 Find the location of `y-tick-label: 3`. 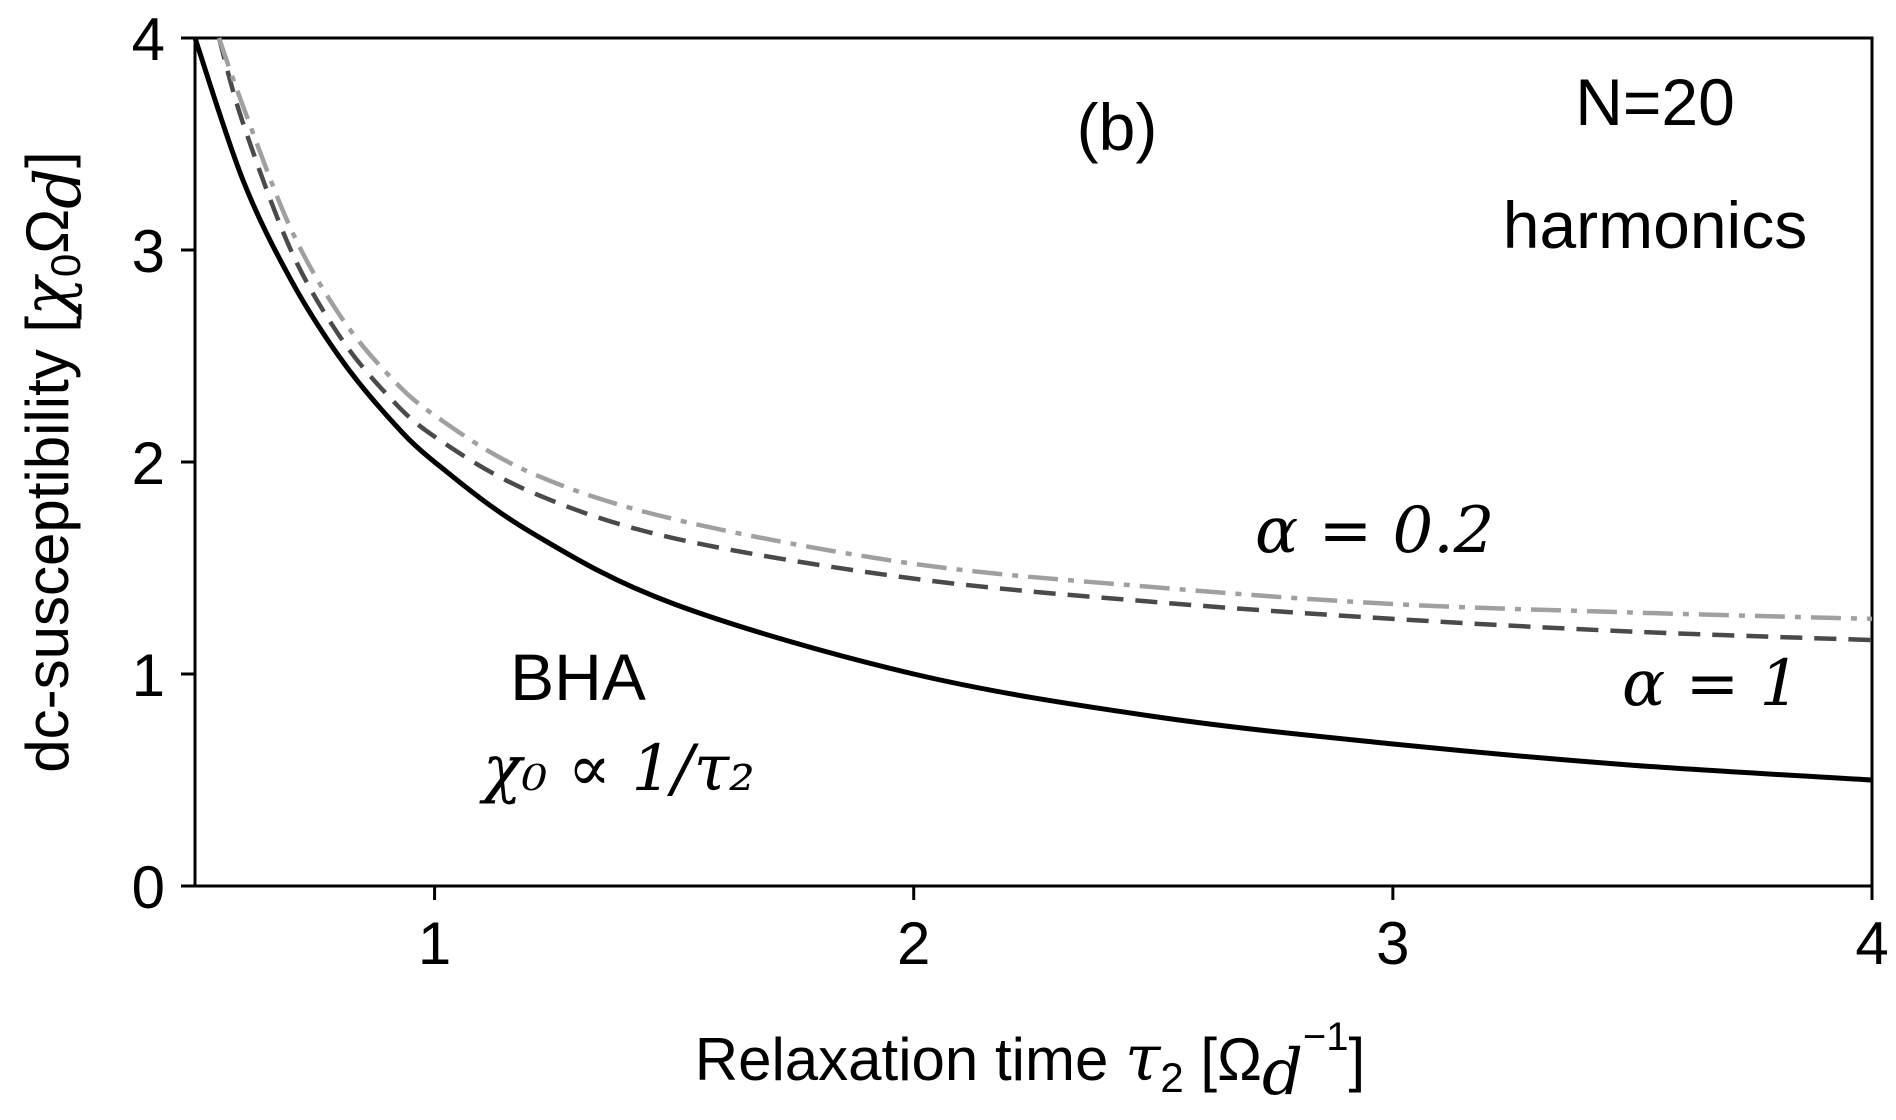

y-tick-label: 3 is located at coordinates (148, 251).